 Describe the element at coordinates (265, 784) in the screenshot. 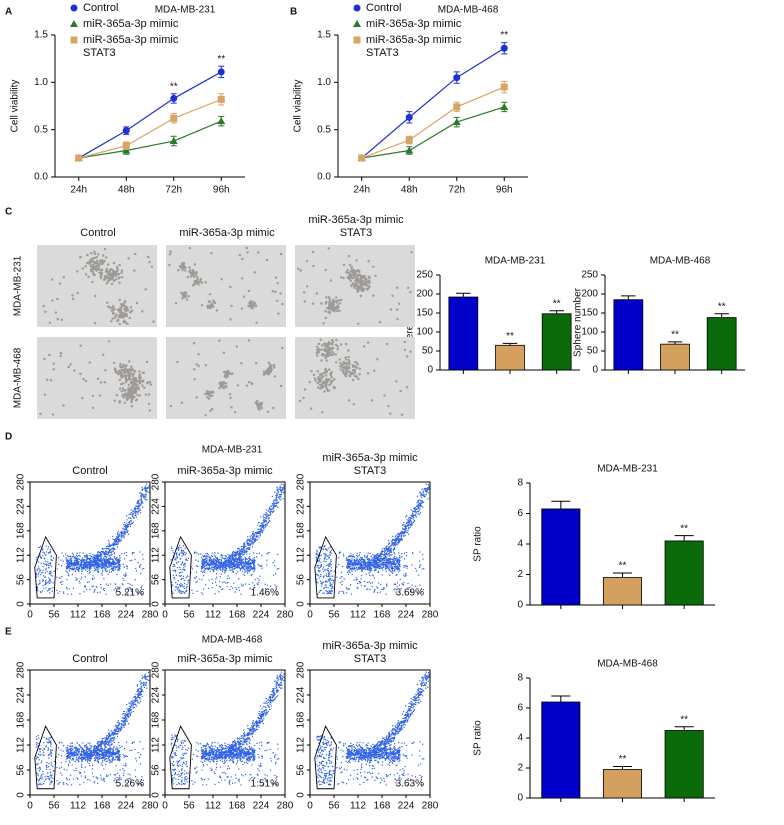

I see `gate-percent: 1.51%` at that location.